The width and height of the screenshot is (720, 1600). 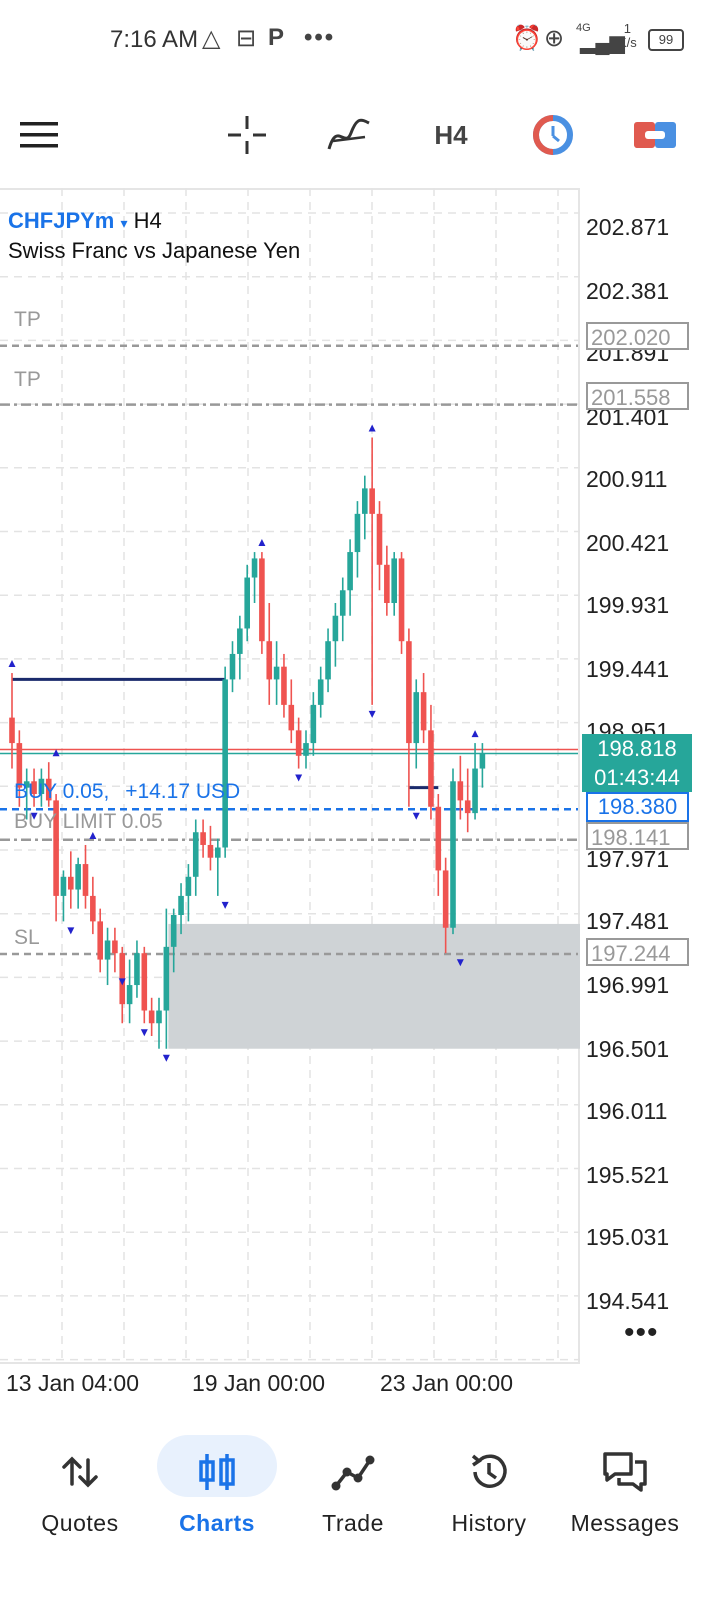 I want to click on sl-price-box: 197.244, so click(x=637, y=952).